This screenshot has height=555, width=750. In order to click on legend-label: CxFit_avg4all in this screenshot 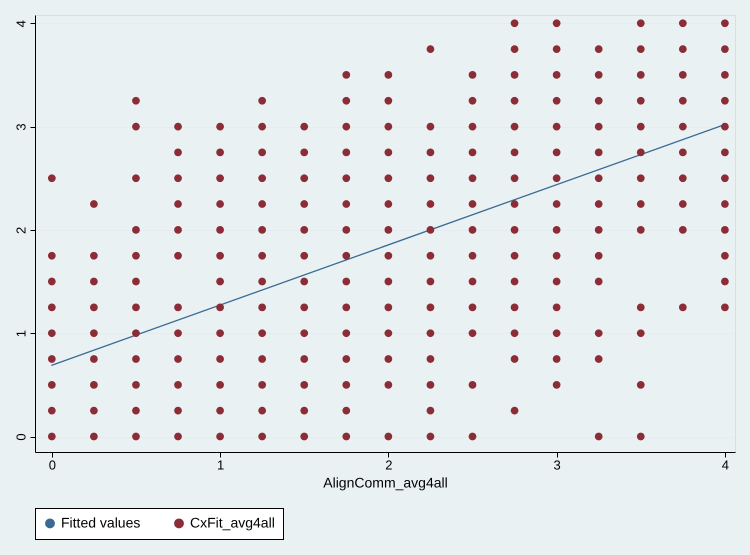, I will do `click(232, 522)`.